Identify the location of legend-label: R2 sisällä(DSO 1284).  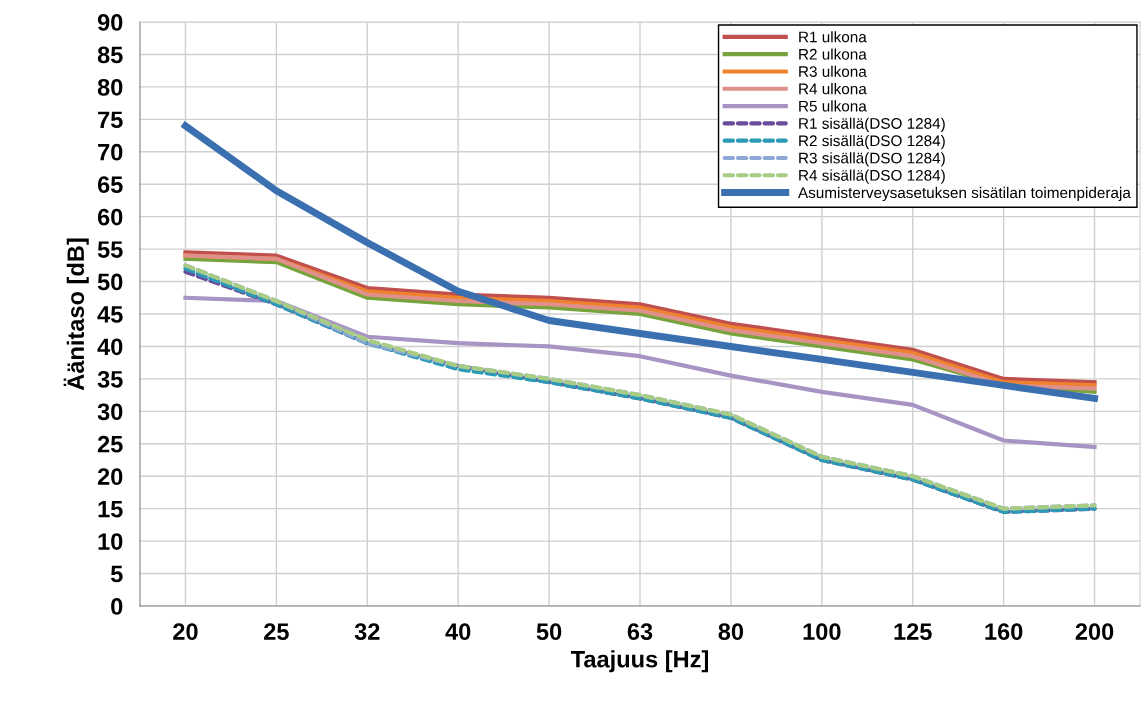
(872, 142).